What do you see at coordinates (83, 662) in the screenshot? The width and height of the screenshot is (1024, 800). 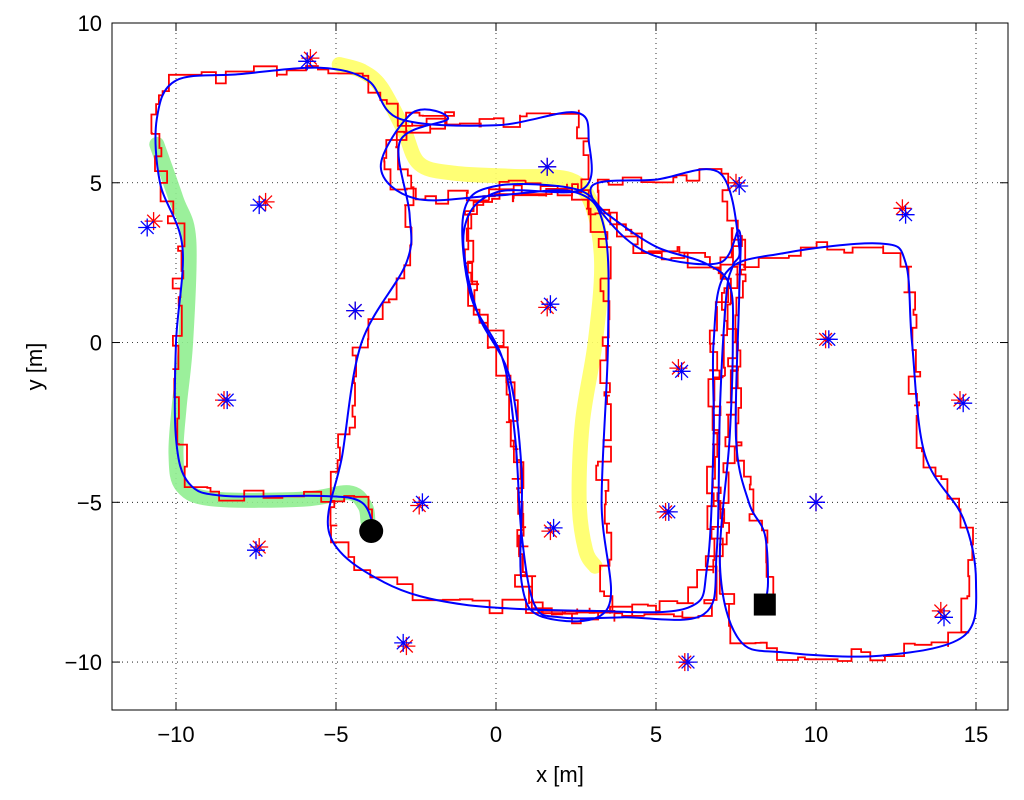 I see `y-tick-label: −10` at bounding box center [83, 662].